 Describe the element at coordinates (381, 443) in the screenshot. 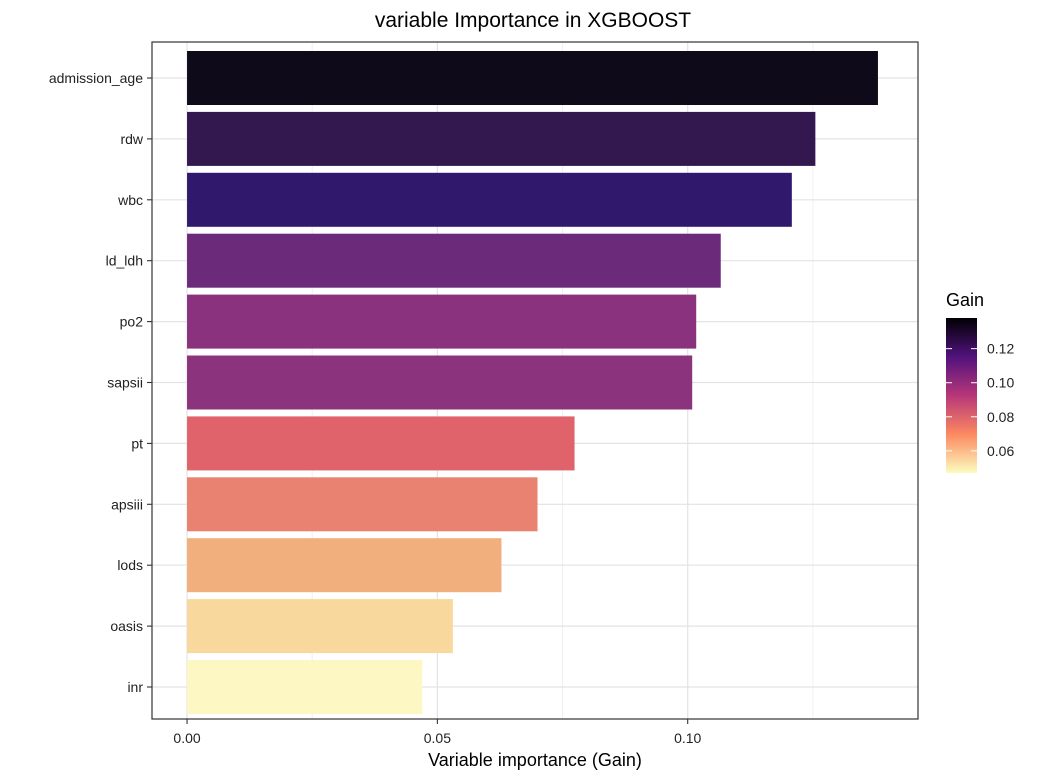

I see `bar-pt` at that location.